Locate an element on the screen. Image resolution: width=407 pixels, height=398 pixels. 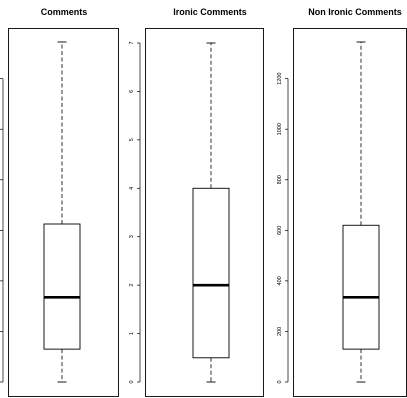
panel-title: Ironic Comments is located at coordinates (210, 12).